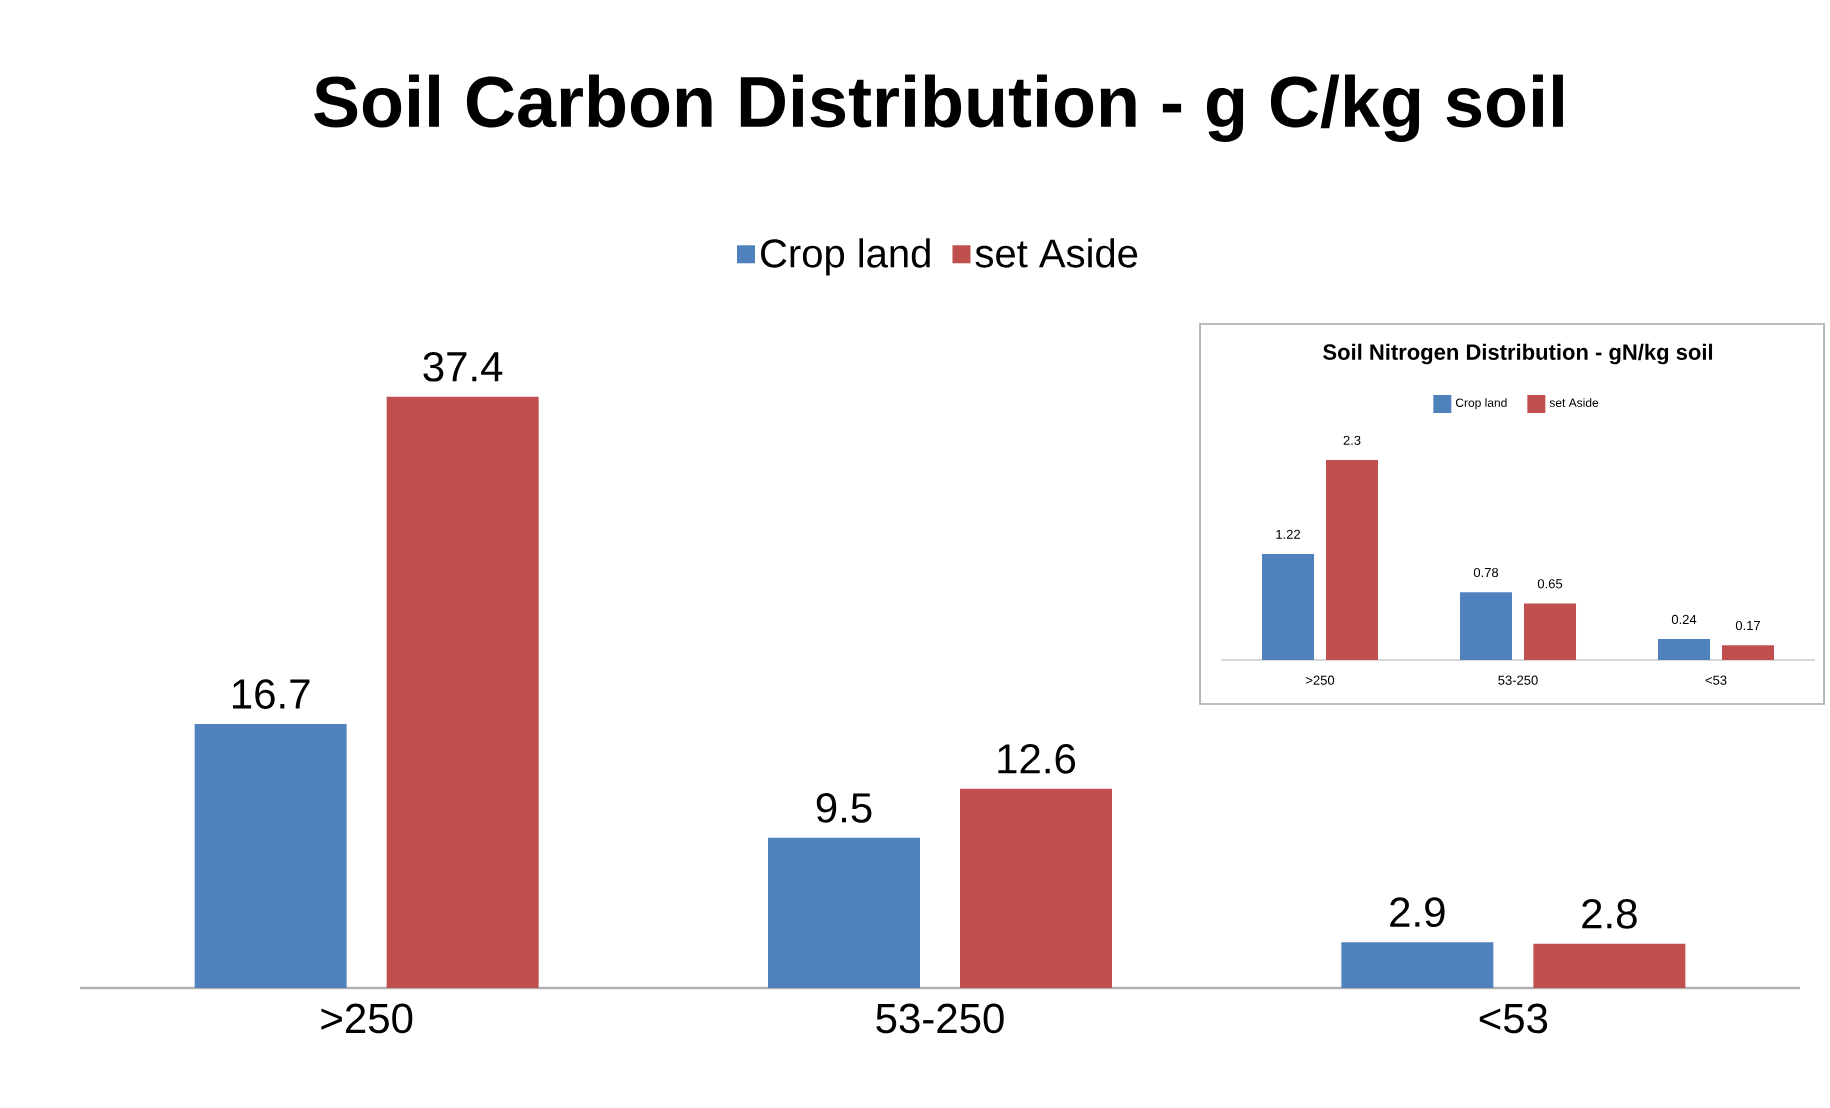  What do you see at coordinates (271, 694) in the screenshot?
I see `data-label: 16.7` at bounding box center [271, 694].